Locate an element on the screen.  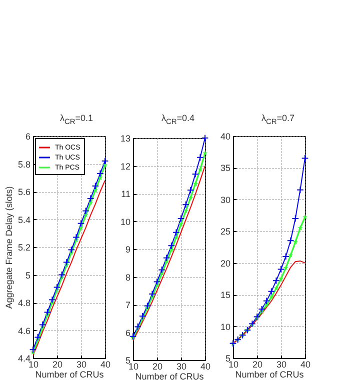
y-tick-label: 13 is located at coordinates (125, 138).